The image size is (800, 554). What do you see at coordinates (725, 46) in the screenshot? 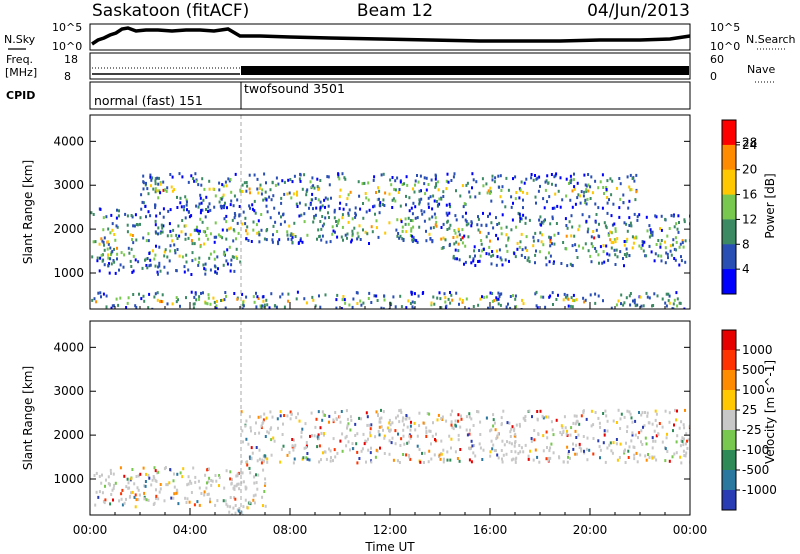
I see `sky-right-tick-bottom: 10^0` at bounding box center [725, 46].